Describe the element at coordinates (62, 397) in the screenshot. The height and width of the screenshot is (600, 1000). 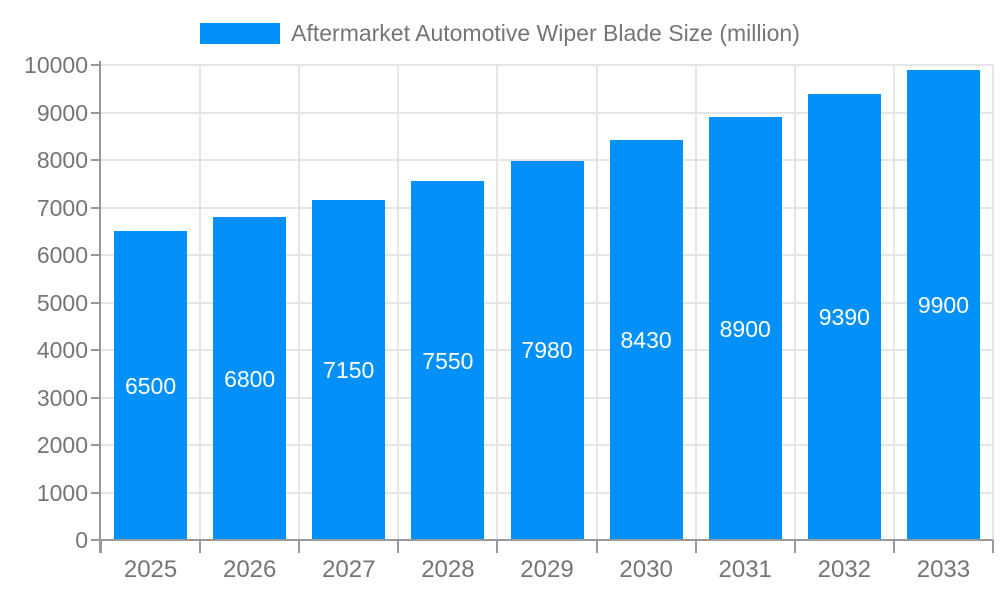
I see `y-tick-label: 3000` at that location.